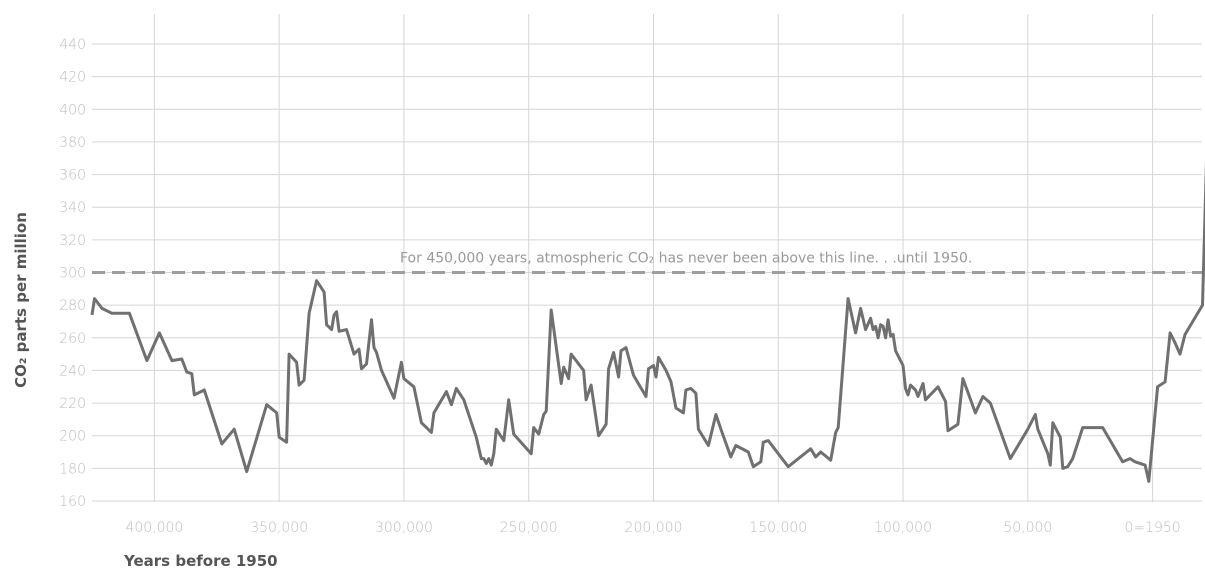 The image size is (1205, 572). I want to click on x-tick-label: 250,000, so click(529, 528).